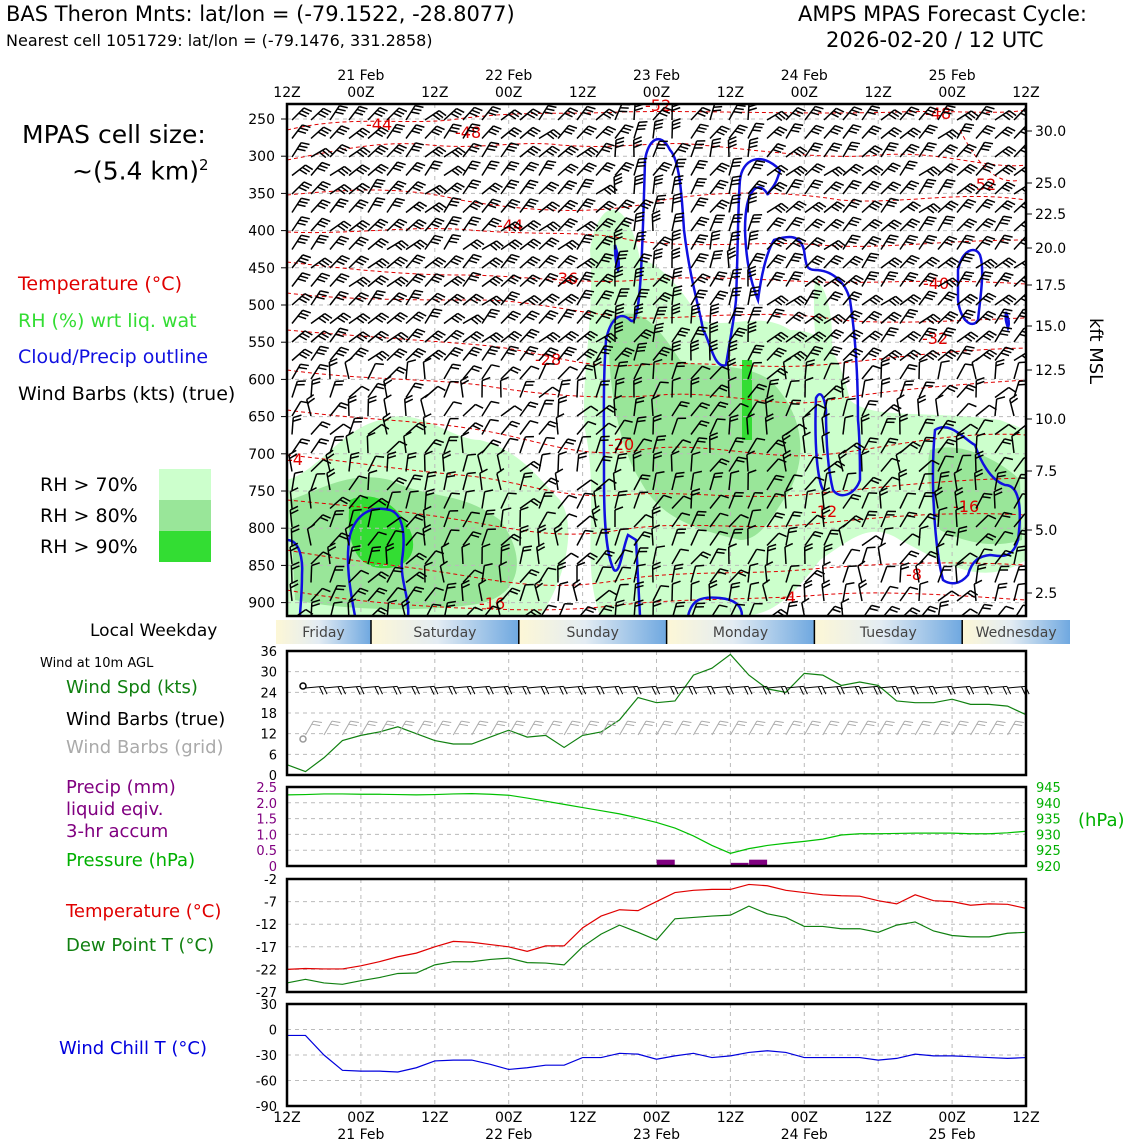 This screenshot has width=1140, height=1140. I want to click on date-tick-label: 23 Feb, so click(656, 76).